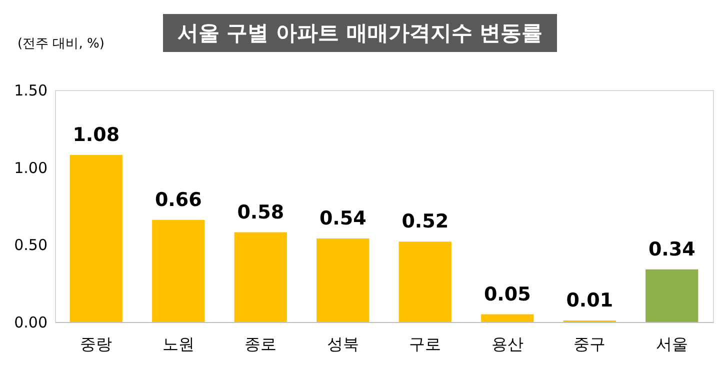  Describe the element at coordinates (425, 344) in the screenshot. I see `x-tick-label: 구로` at that location.